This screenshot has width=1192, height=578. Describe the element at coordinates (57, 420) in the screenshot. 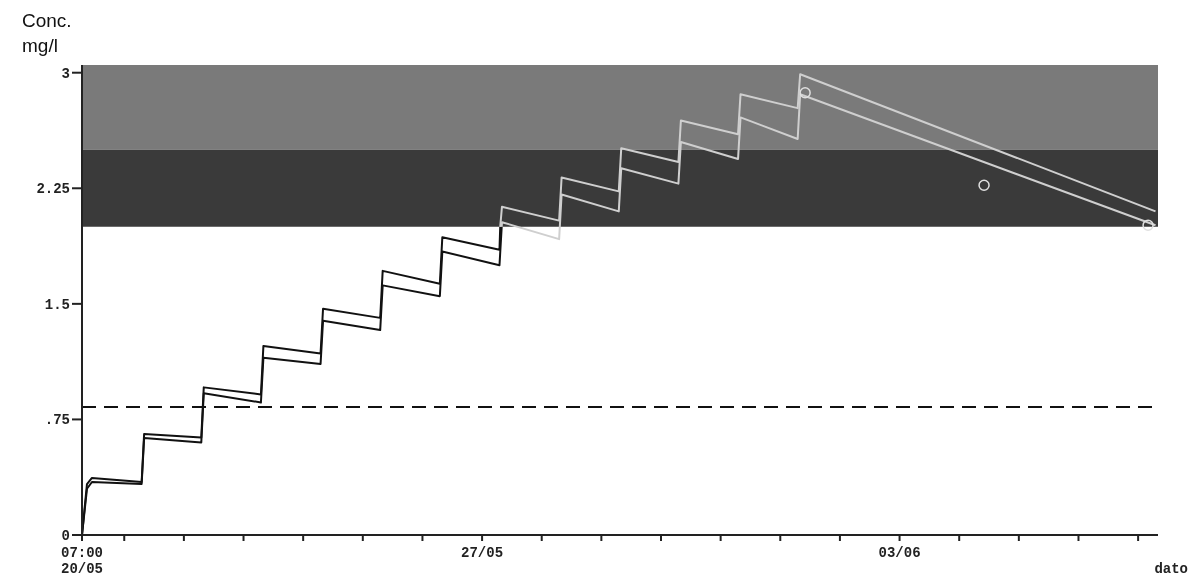

I see `y-tick-label: .75` at that location.